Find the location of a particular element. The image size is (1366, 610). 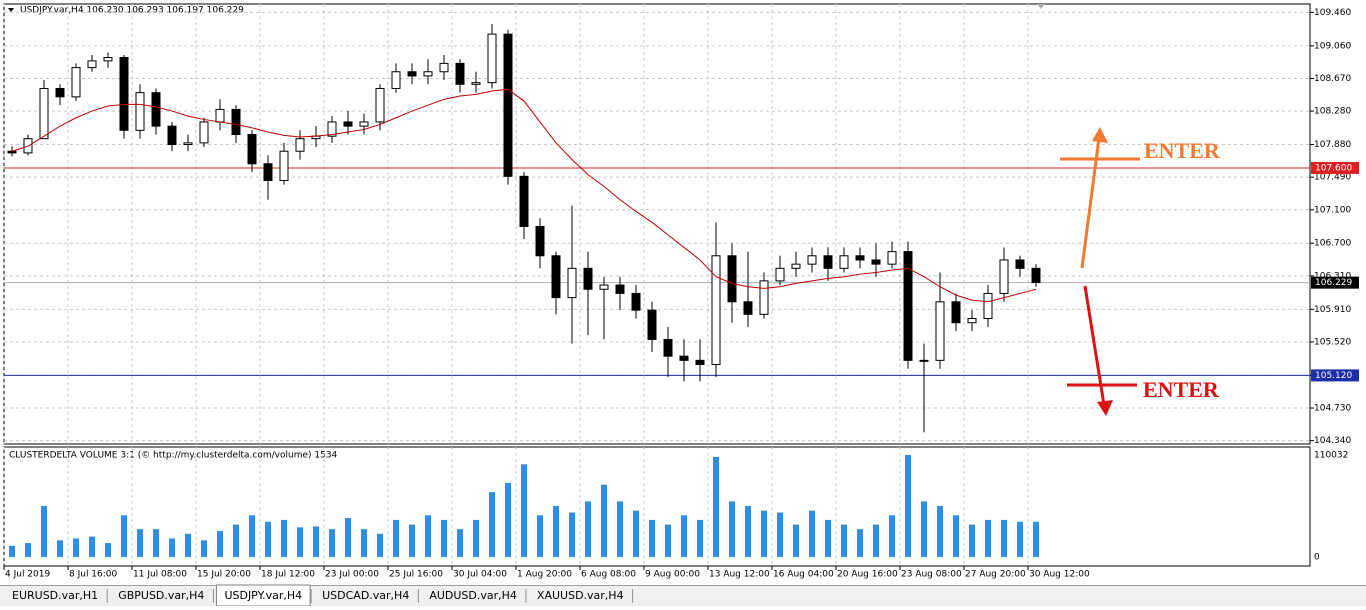

tab: GBPUSD.var,H4 is located at coordinates (162, 596).